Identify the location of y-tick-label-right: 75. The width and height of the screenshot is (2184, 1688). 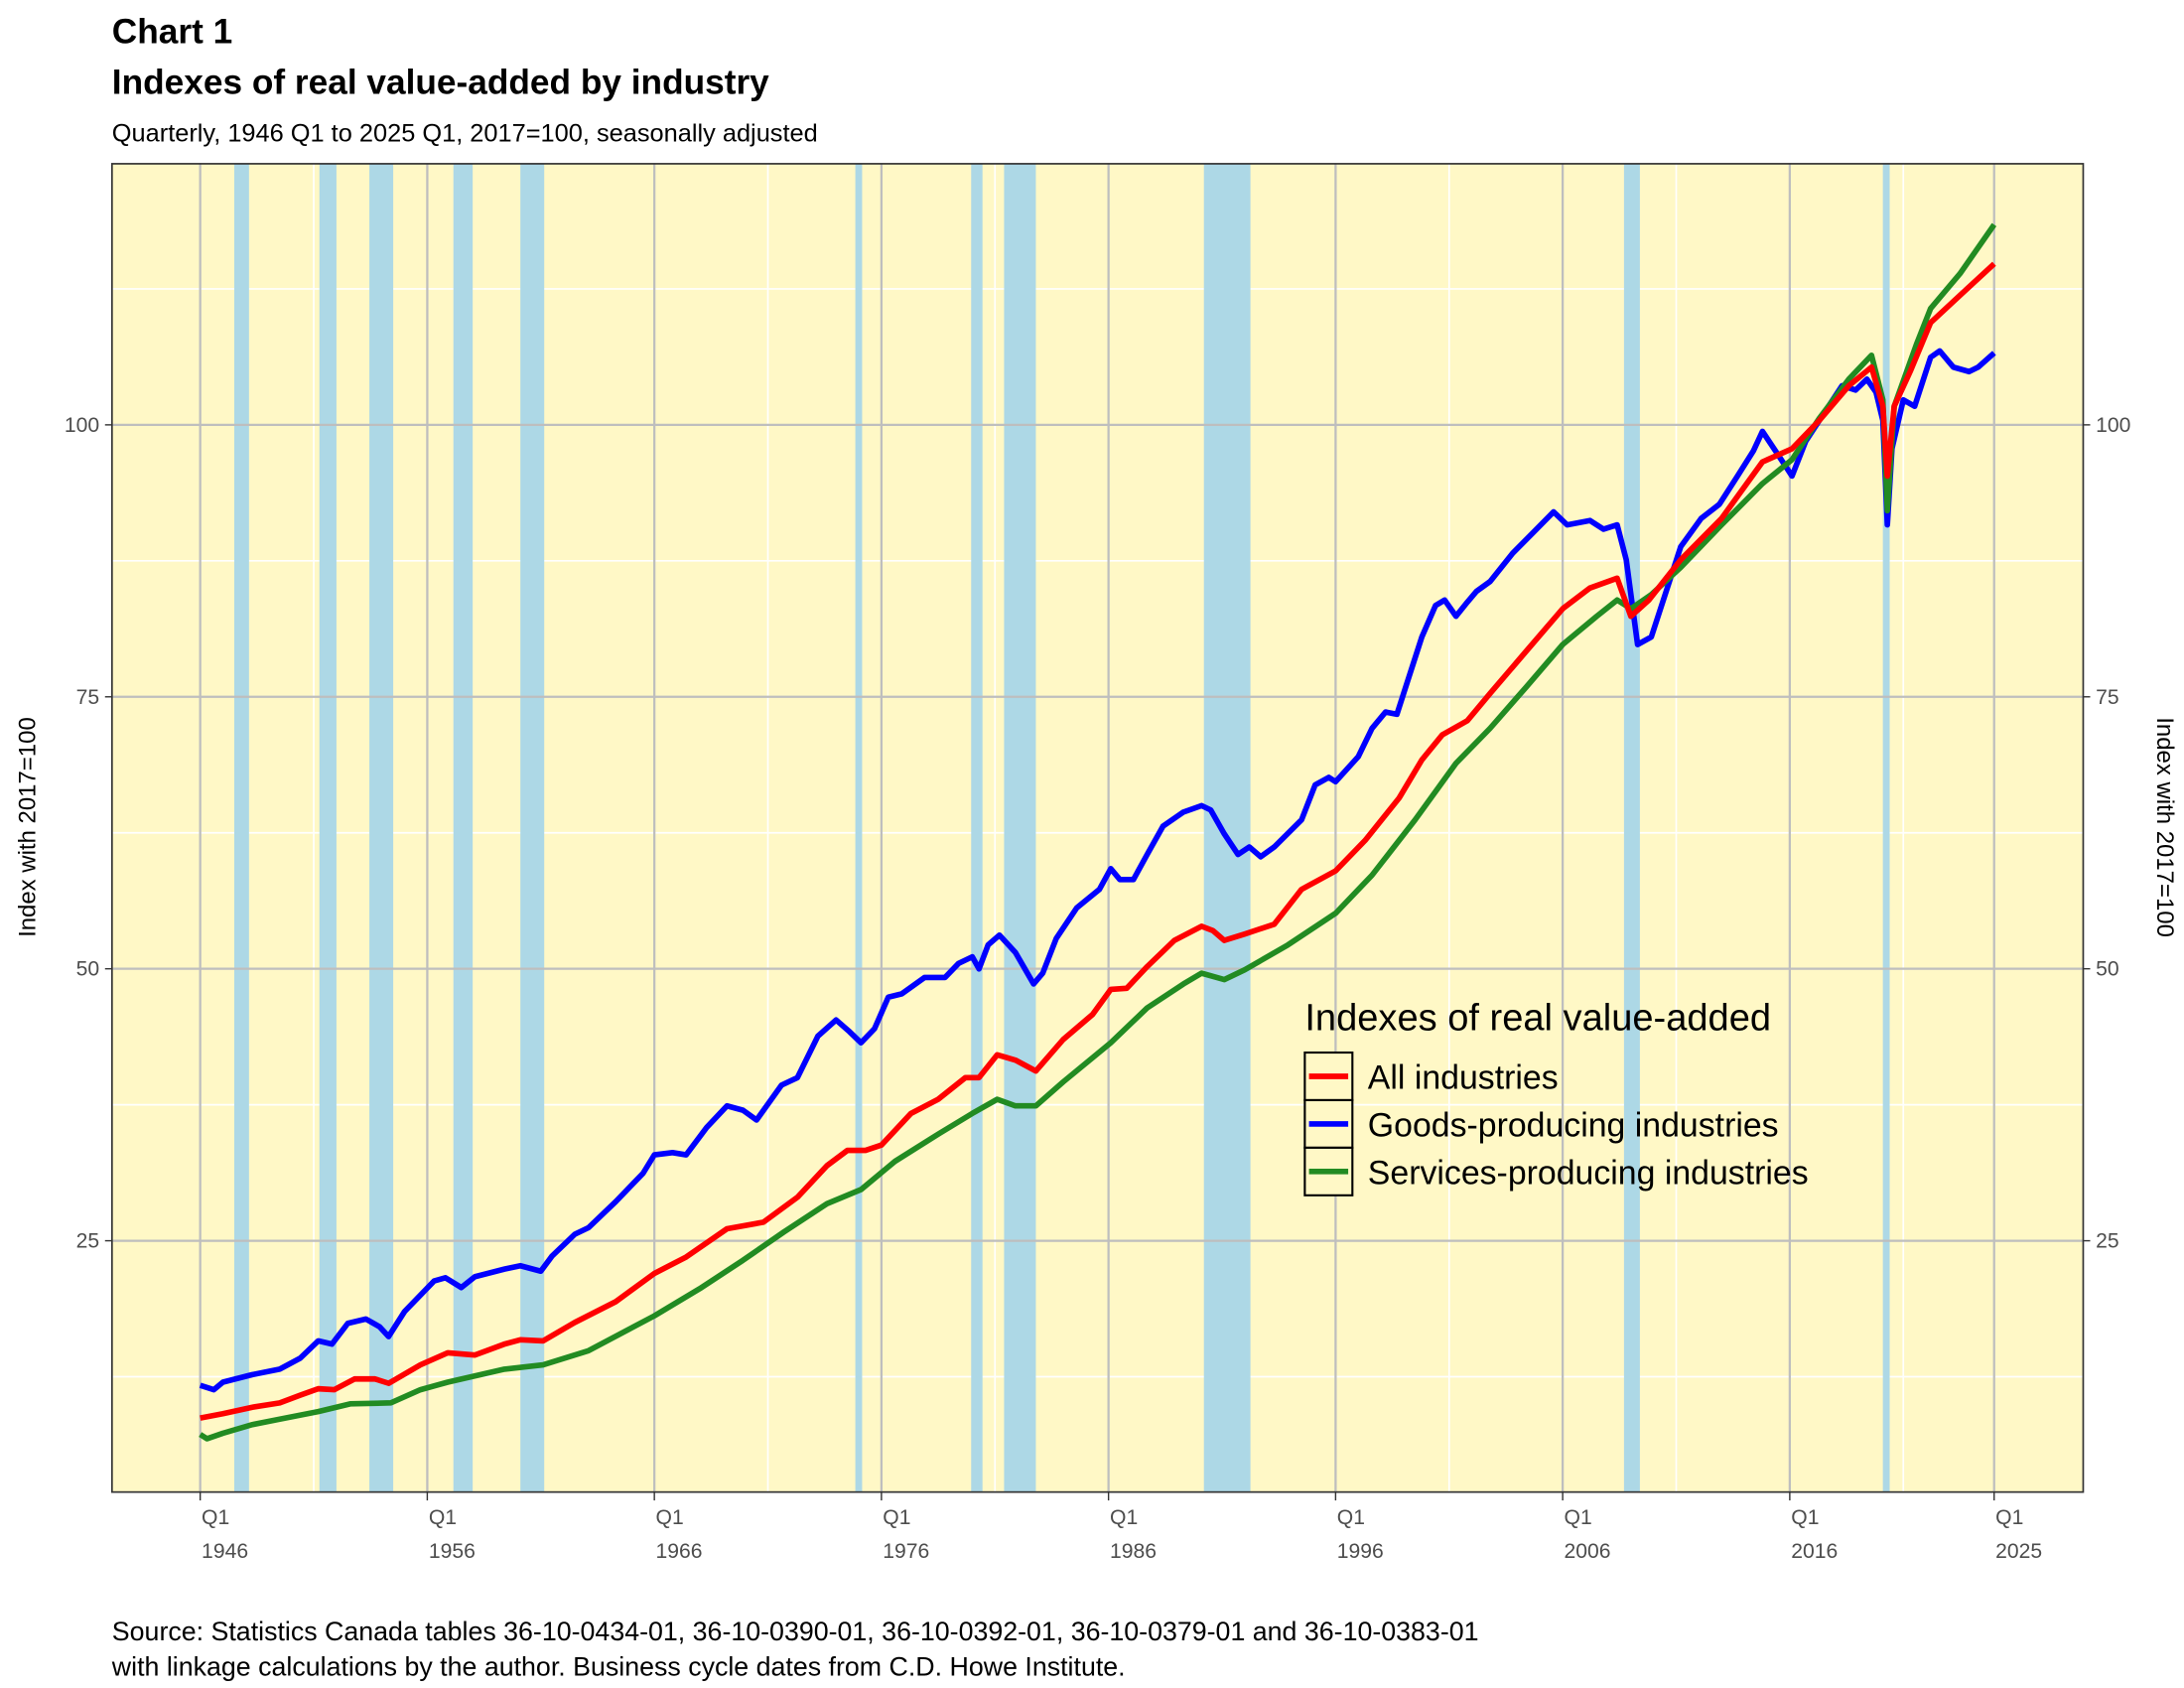
(2107, 697).